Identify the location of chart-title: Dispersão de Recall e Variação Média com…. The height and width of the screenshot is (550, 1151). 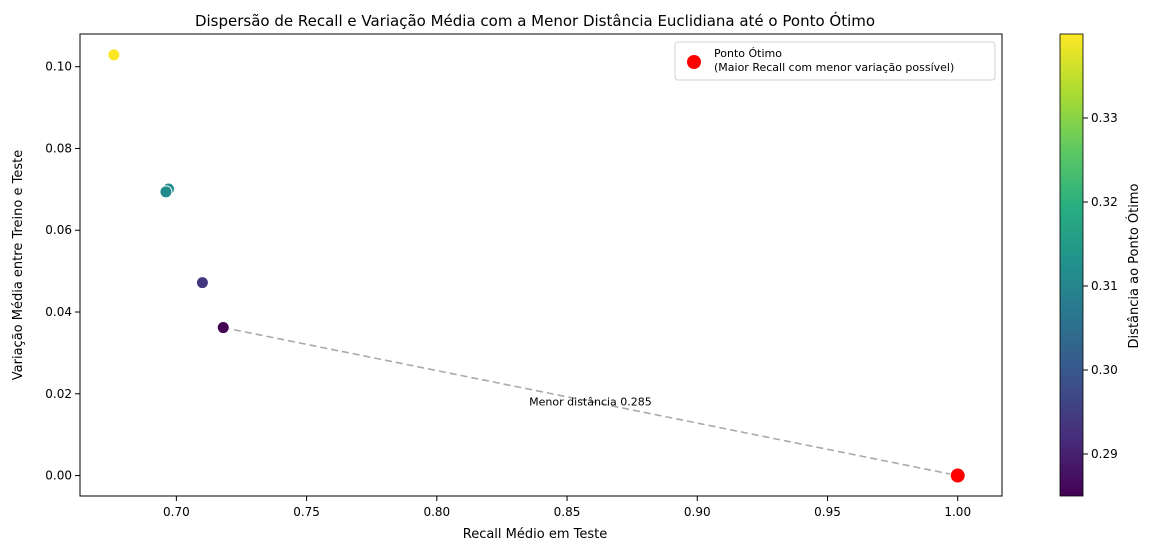
(535, 20).